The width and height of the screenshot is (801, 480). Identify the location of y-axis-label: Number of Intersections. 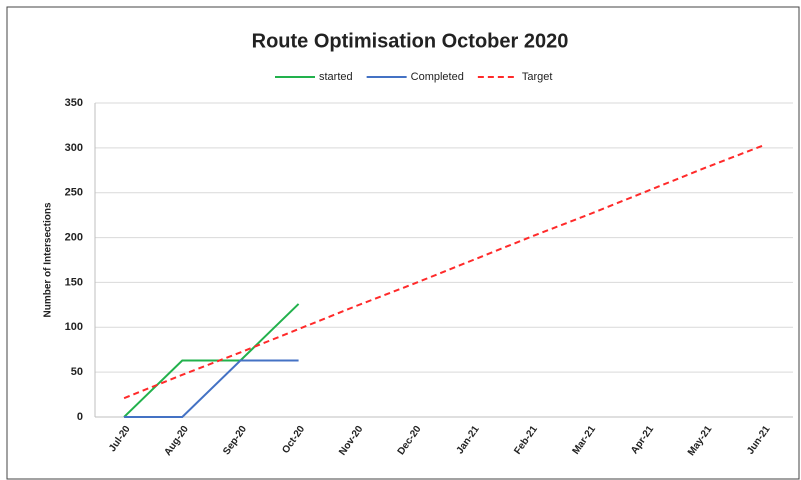
(48, 259).